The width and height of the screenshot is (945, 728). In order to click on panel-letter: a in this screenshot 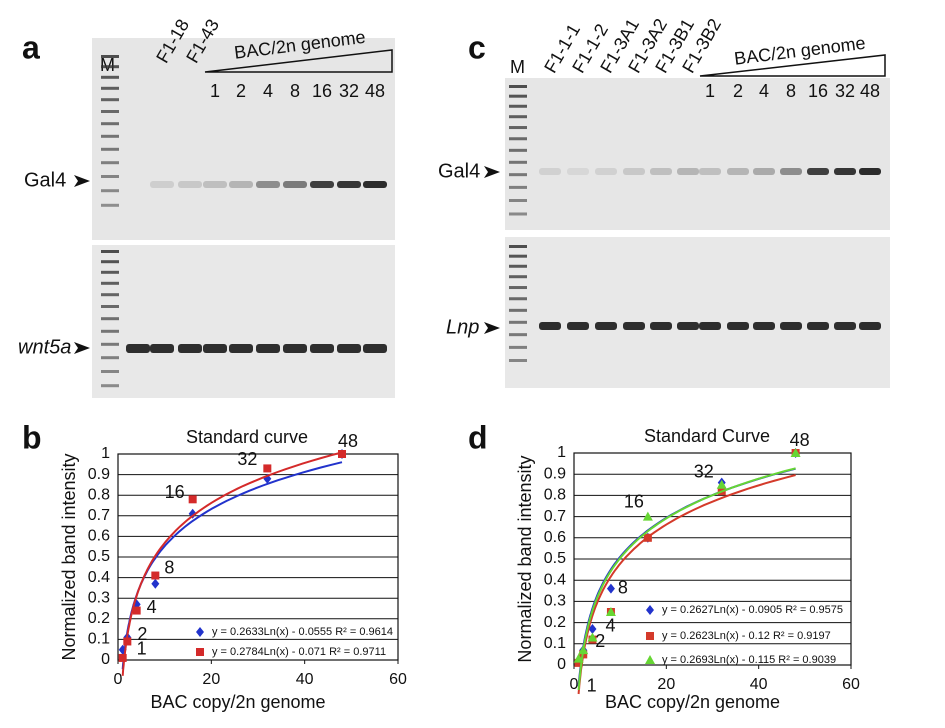, I will do `click(31, 47)`.